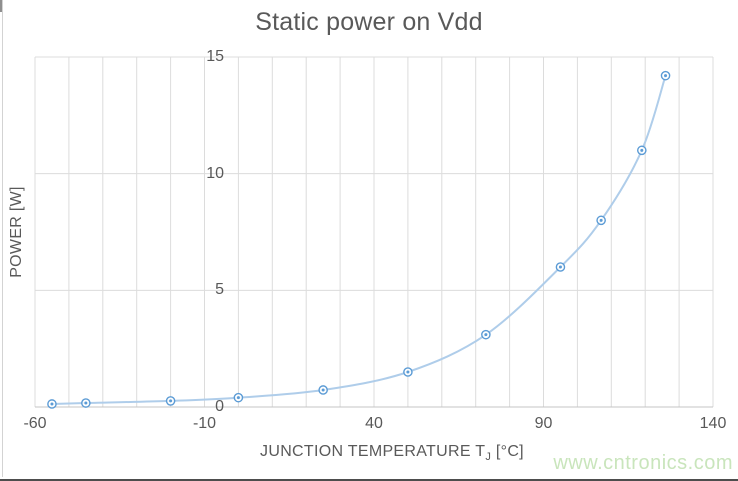 Image resolution: width=738 pixels, height=481 pixels. Describe the element at coordinates (369, 22) in the screenshot. I see `chart-title: Static power on Vdd` at that location.